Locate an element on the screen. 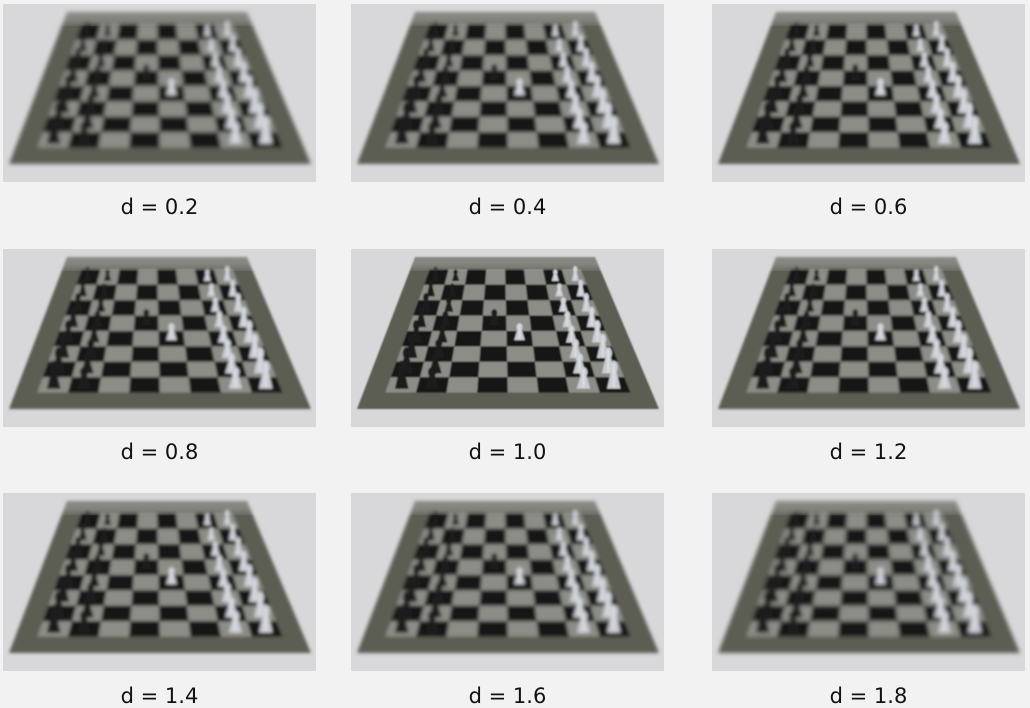  panel: d = 0.8 is located at coordinates (159, 359).